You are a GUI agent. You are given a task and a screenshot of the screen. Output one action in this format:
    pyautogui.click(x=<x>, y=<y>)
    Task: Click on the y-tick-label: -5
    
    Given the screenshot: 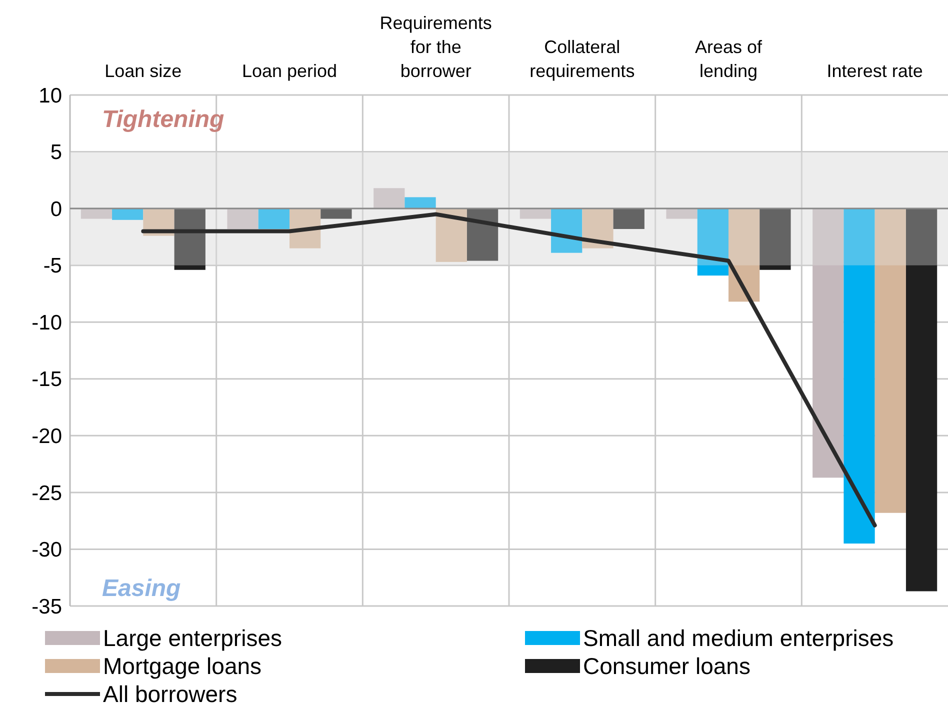 What is the action you would take?
    pyautogui.click(x=52, y=266)
    